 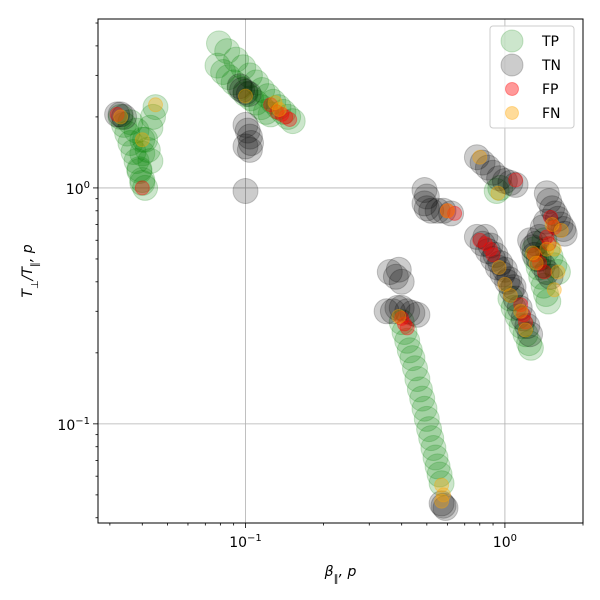 What do you see at coordinates (532, 77) in the screenshot?
I see `legend-frame` at bounding box center [532, 77].